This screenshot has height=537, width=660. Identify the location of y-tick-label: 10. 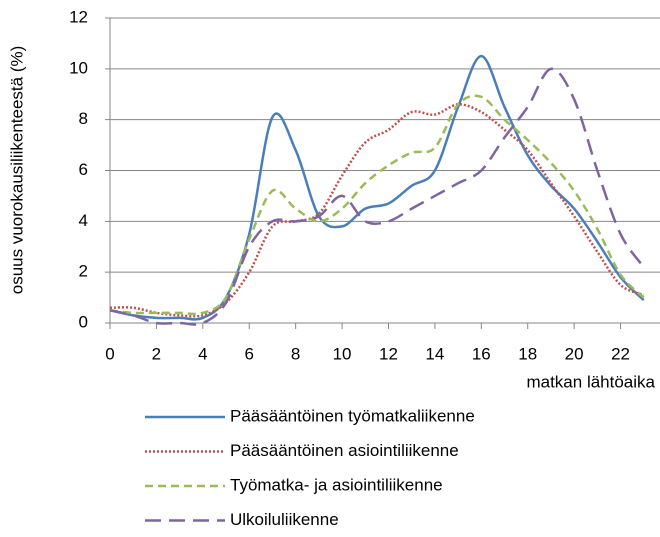
(78, 67).